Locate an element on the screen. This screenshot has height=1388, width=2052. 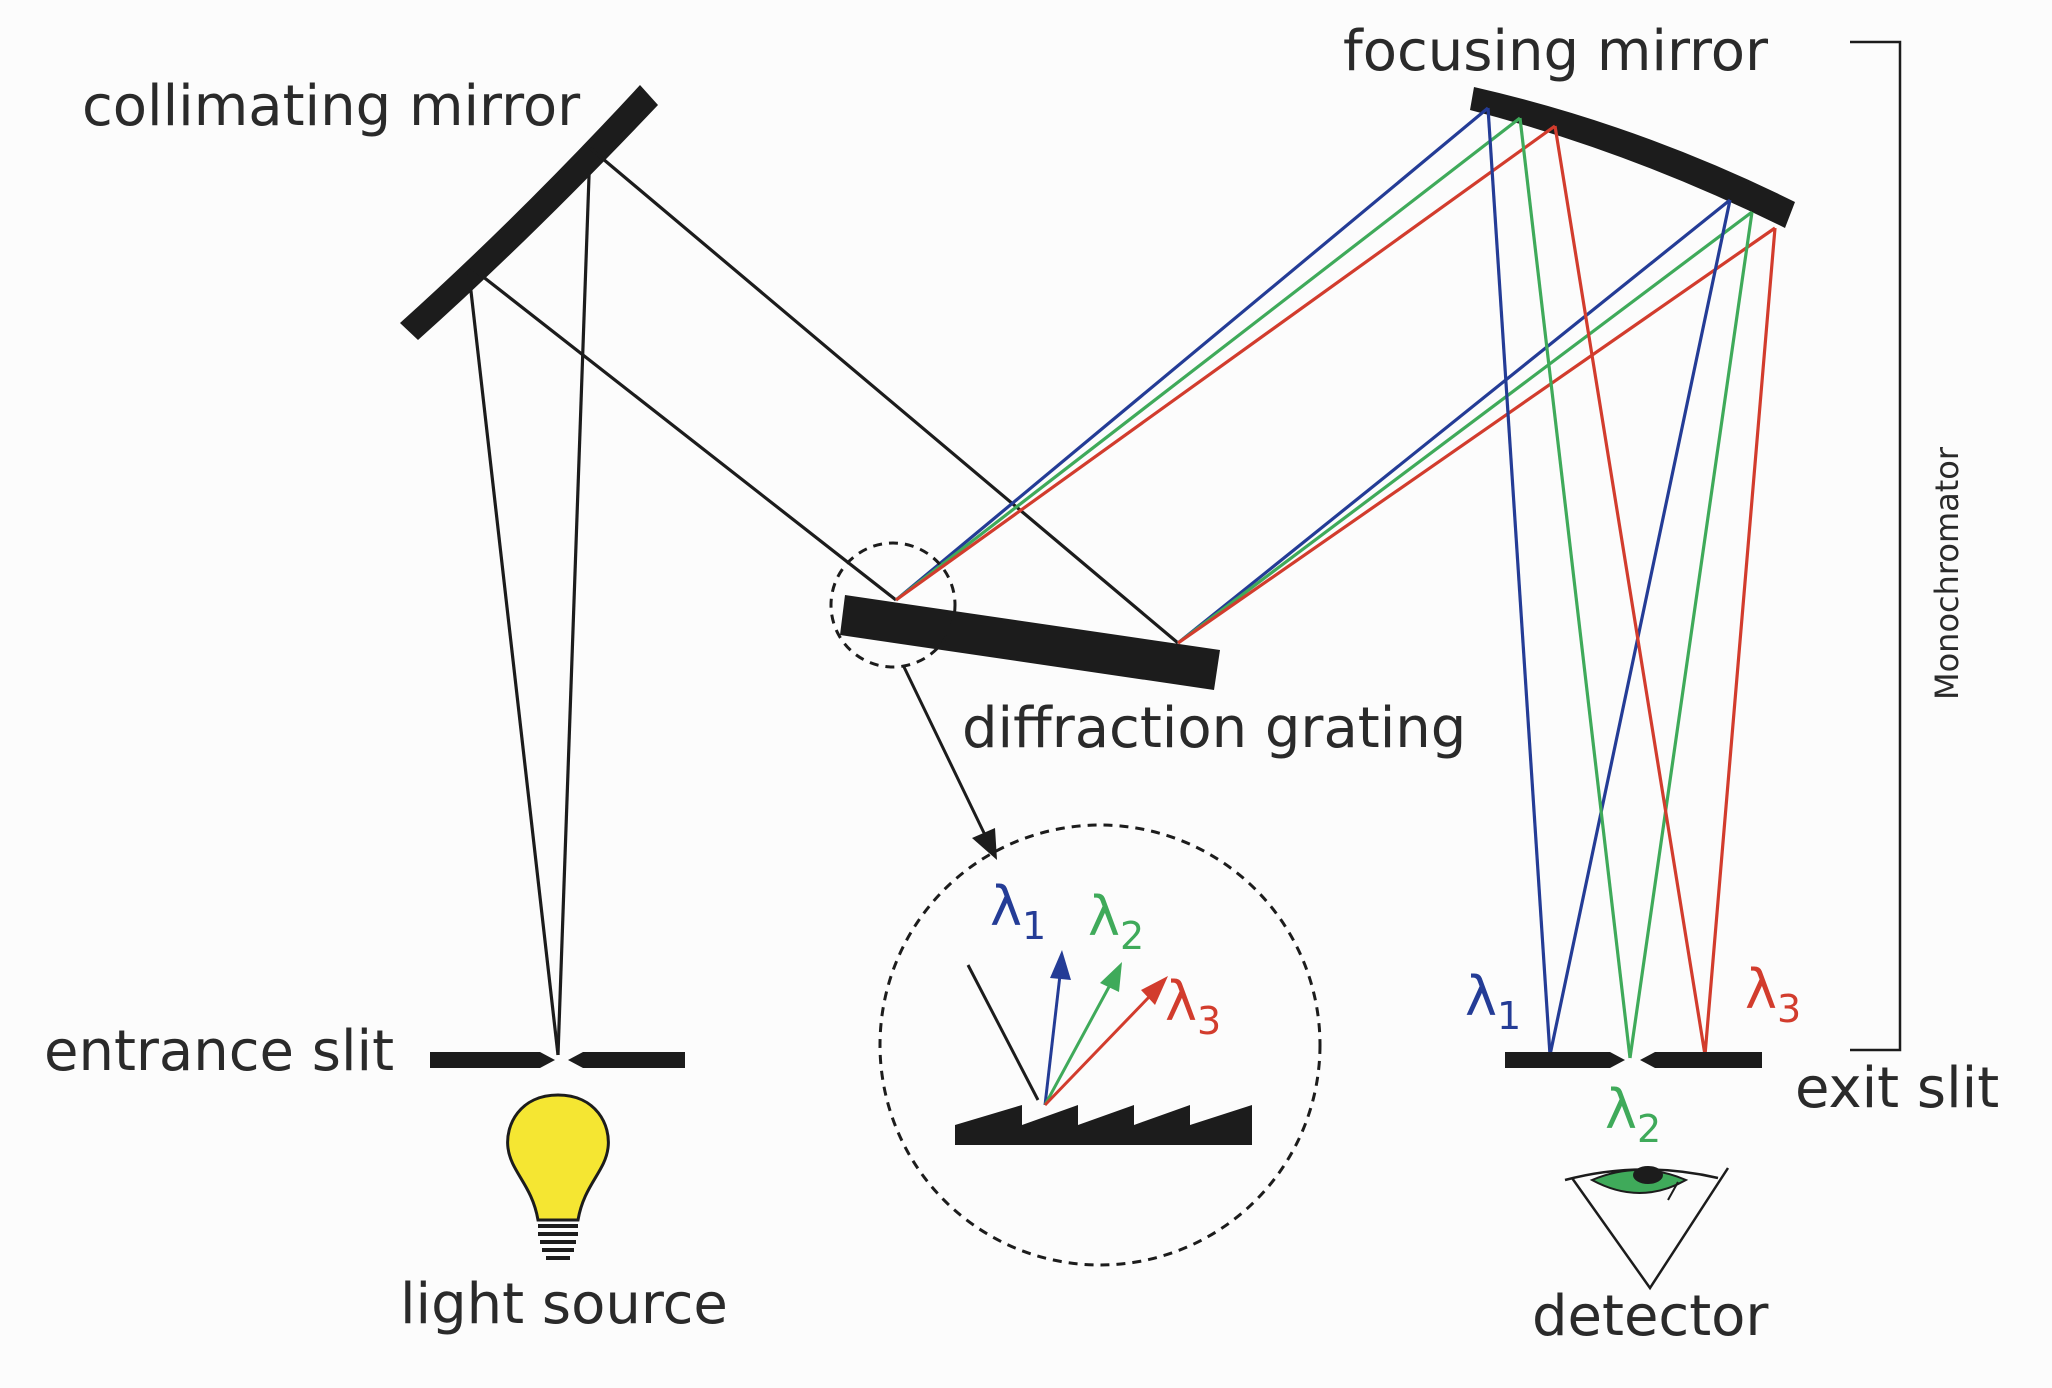
zoom-detail-circle is located at coordinates (1100, 1045).